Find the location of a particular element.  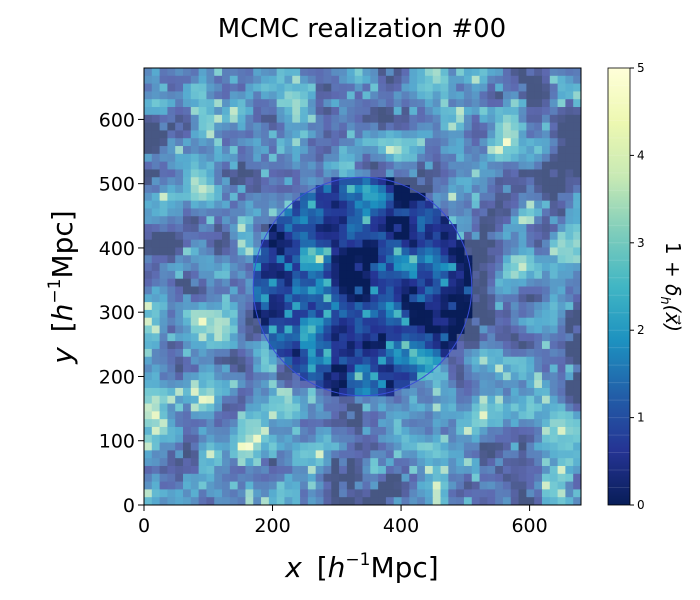

y-axis-ticks: 0 100 200 300 400 500 600 is located at coordinates (121, 313).